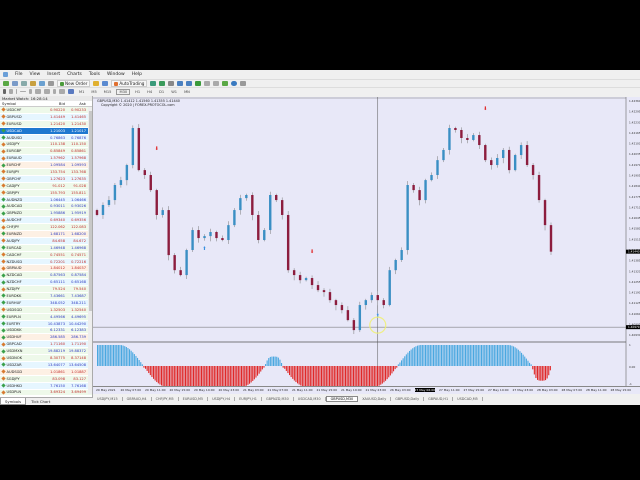  I want to click on timeframe-w1: W1, so click(174, 91).